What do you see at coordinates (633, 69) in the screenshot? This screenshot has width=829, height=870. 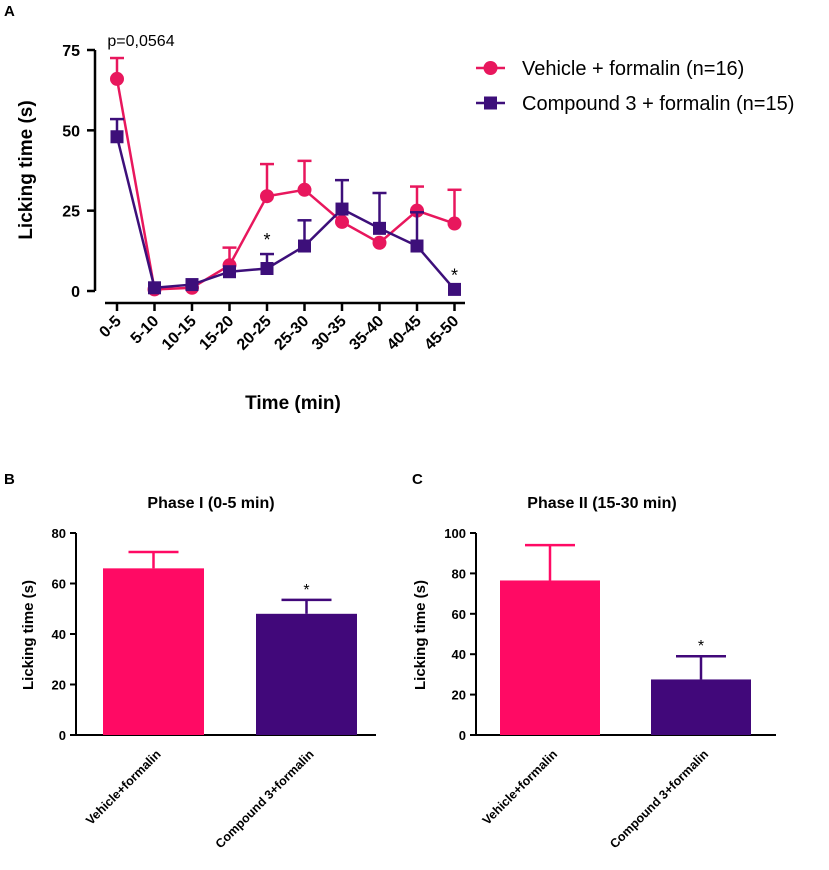 I see `legend-label: Vehicle + formalin (n=16)` at bounding box center [633, 69].